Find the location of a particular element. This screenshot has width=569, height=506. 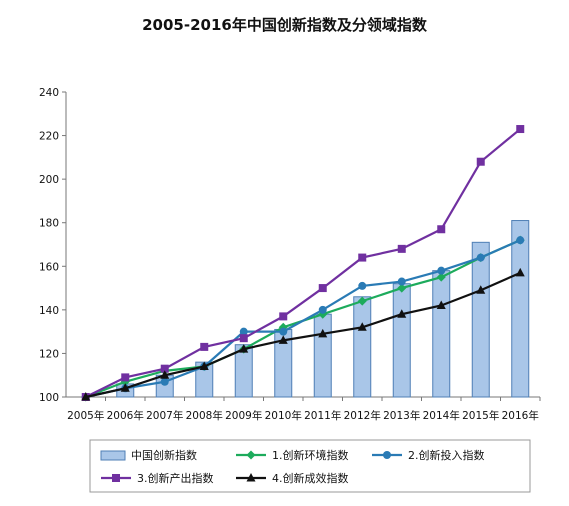

x-tick-label: 2014年 is located at coordinates (441, 415).